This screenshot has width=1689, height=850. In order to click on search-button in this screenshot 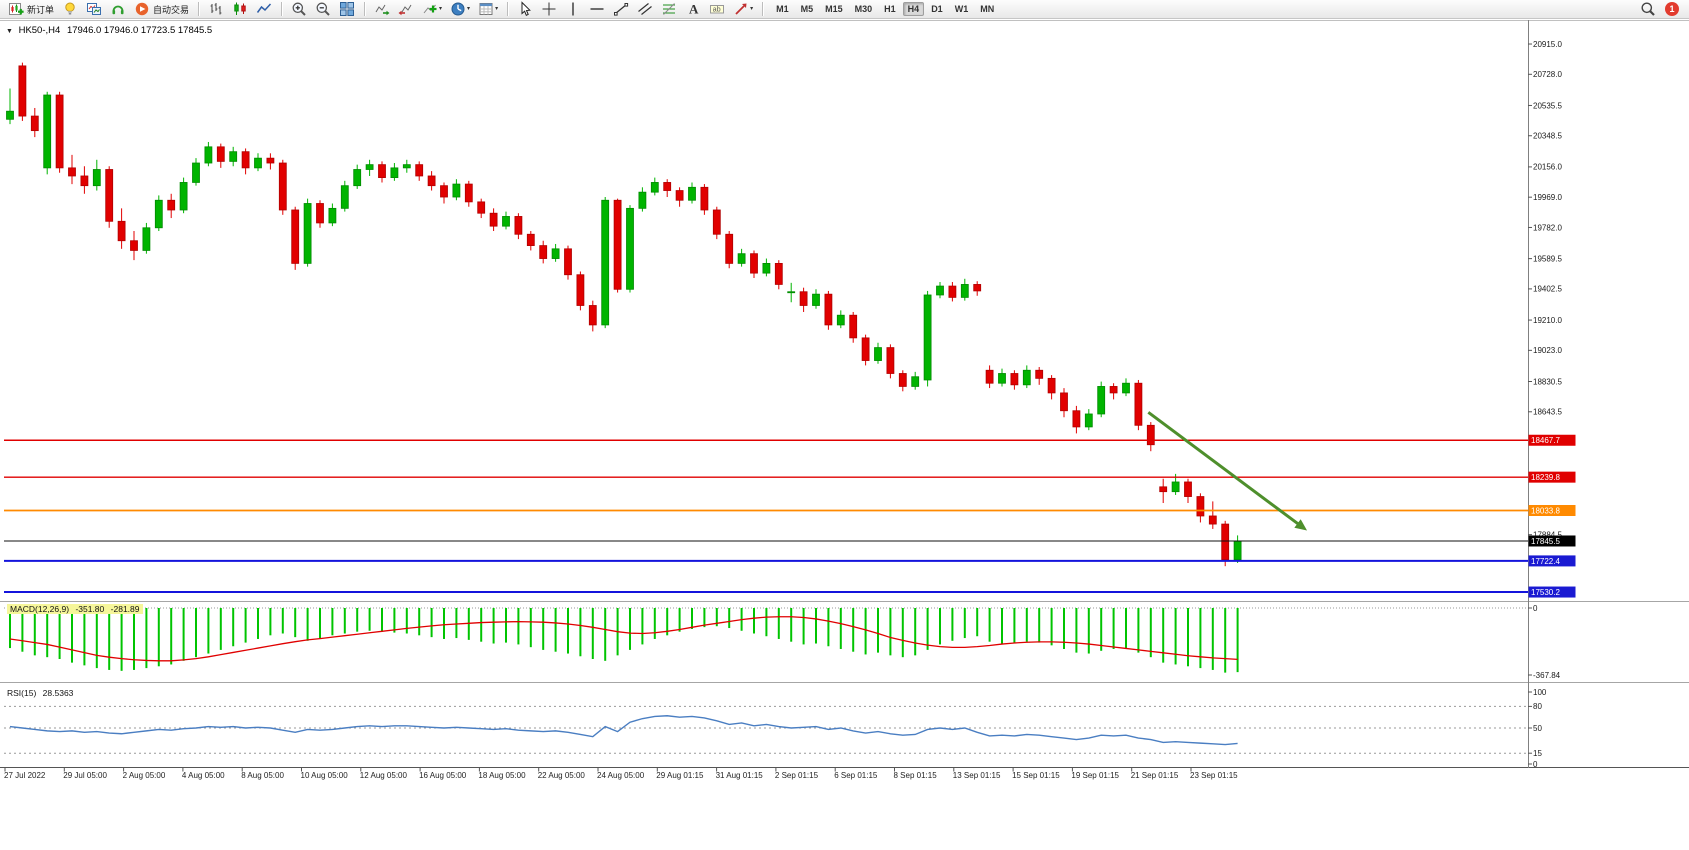, I will do `click(1648, 9)`.